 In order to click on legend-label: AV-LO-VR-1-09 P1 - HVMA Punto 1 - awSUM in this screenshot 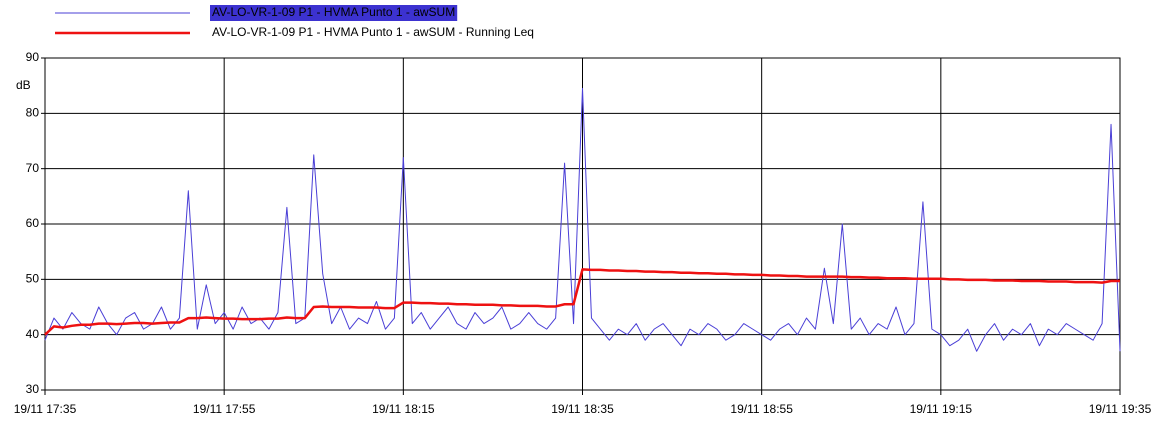, I will do `click(333, 12)`.